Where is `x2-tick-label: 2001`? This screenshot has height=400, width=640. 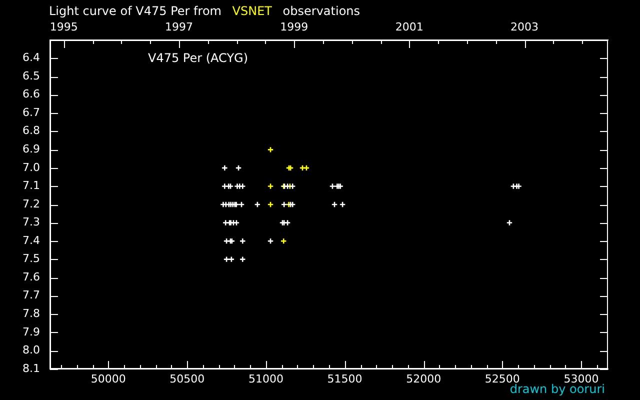
x2-tick-label: 2001 is located at coordinates (409, 27).